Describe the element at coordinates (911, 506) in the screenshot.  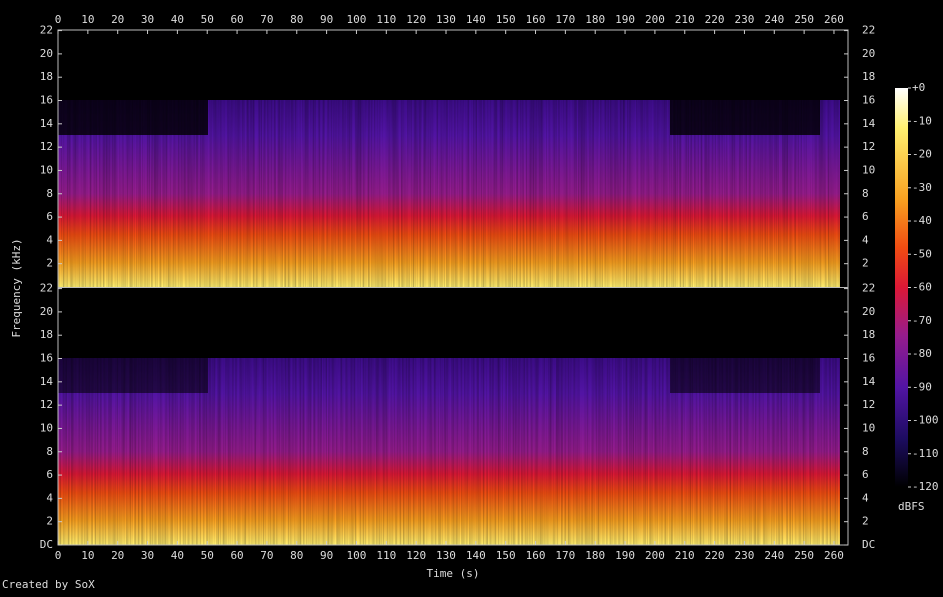
I see `colorbar-label: dBFS` at that location.